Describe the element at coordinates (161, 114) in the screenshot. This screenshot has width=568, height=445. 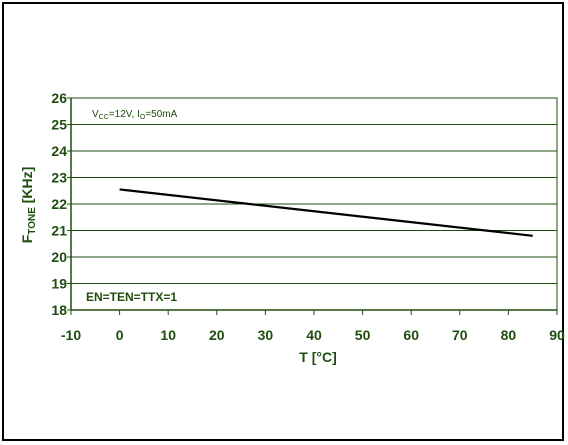
I see `io-value: =50mA` at that location.